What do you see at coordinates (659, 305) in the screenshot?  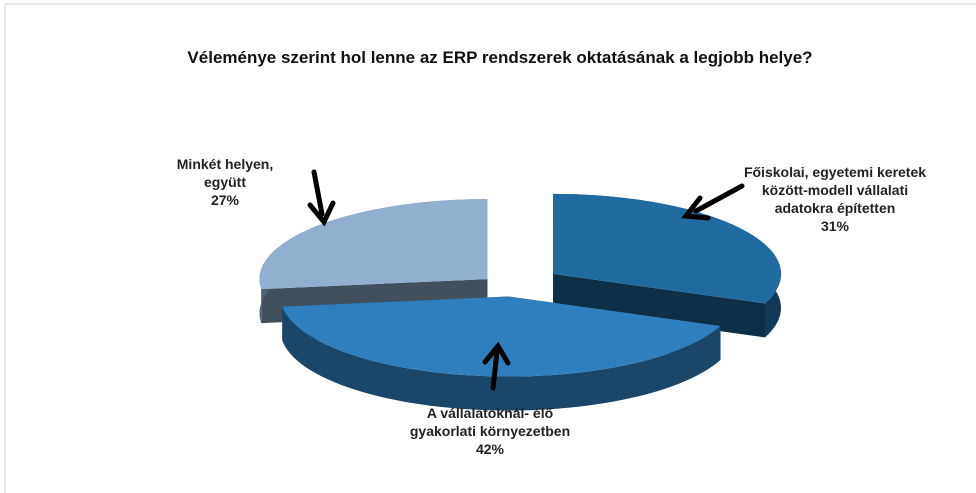 I see `slice-wall` at bounding box center [659, 305].